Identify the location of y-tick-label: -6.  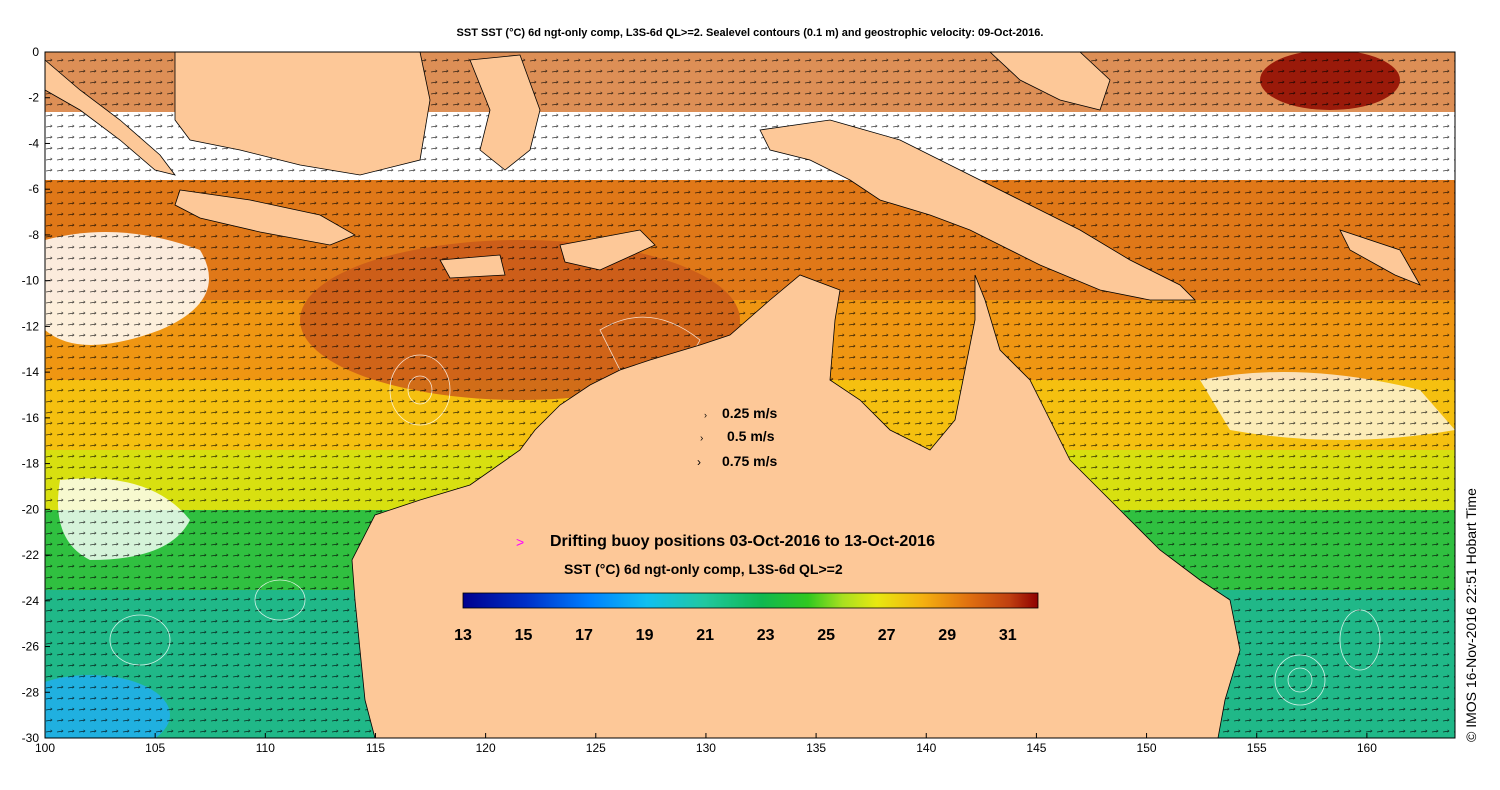
(33, 189).